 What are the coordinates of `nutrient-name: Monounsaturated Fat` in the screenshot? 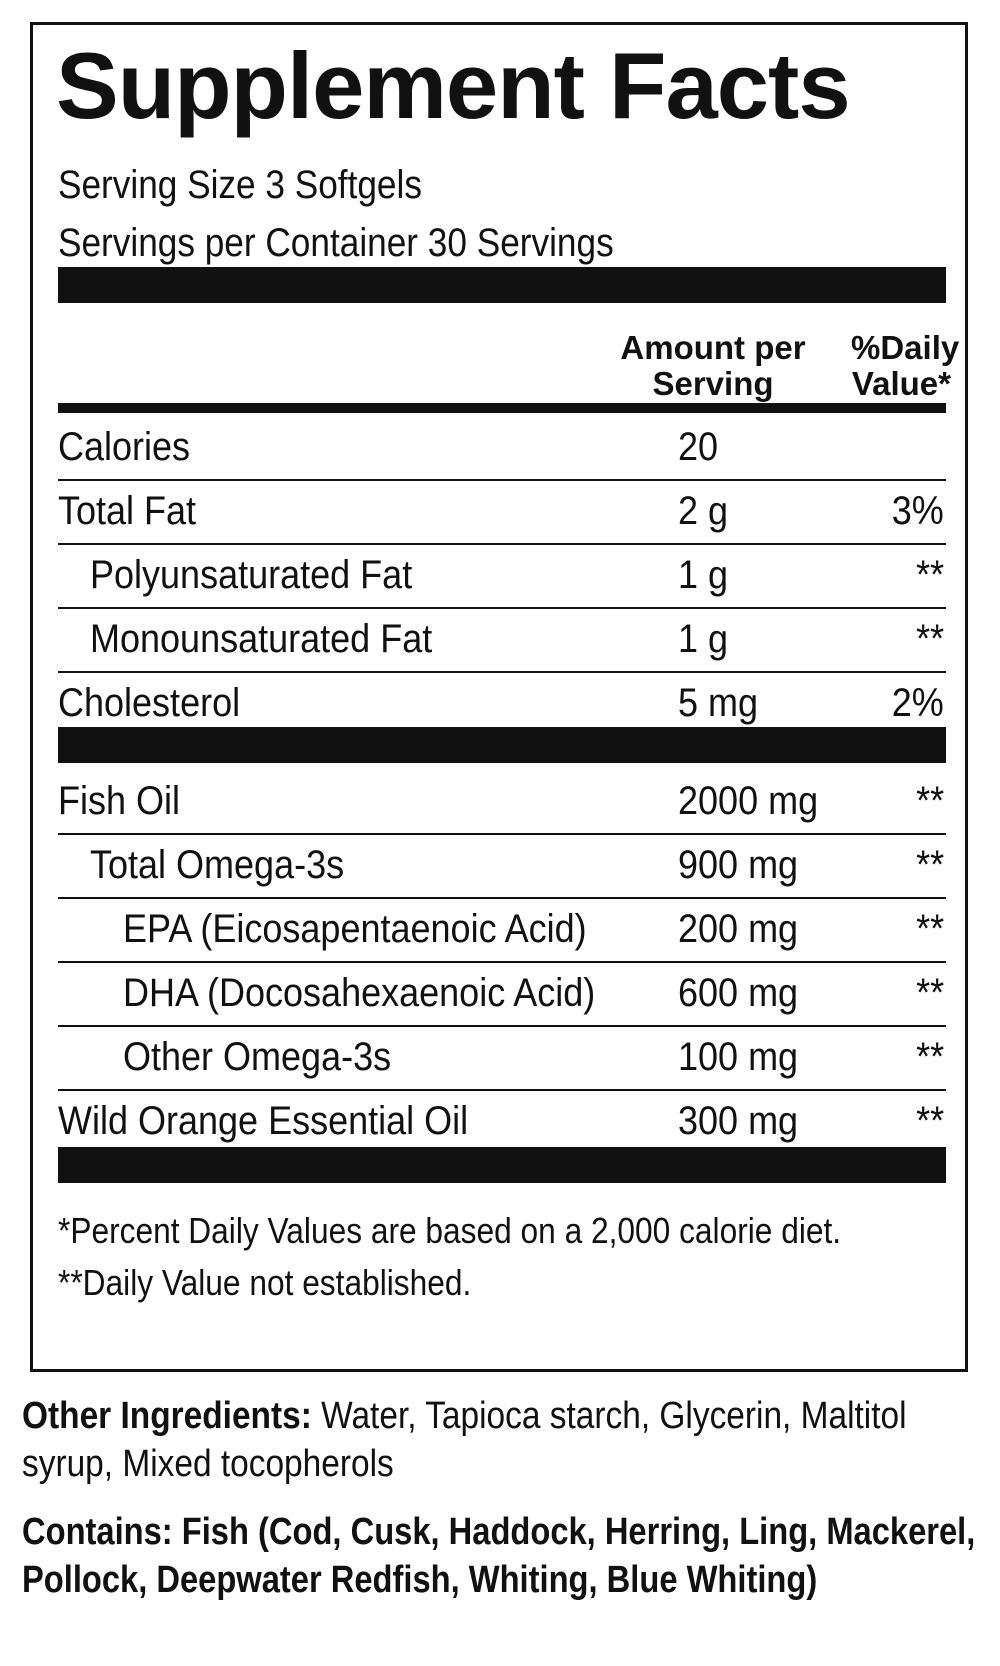 It's located at (261, 639).